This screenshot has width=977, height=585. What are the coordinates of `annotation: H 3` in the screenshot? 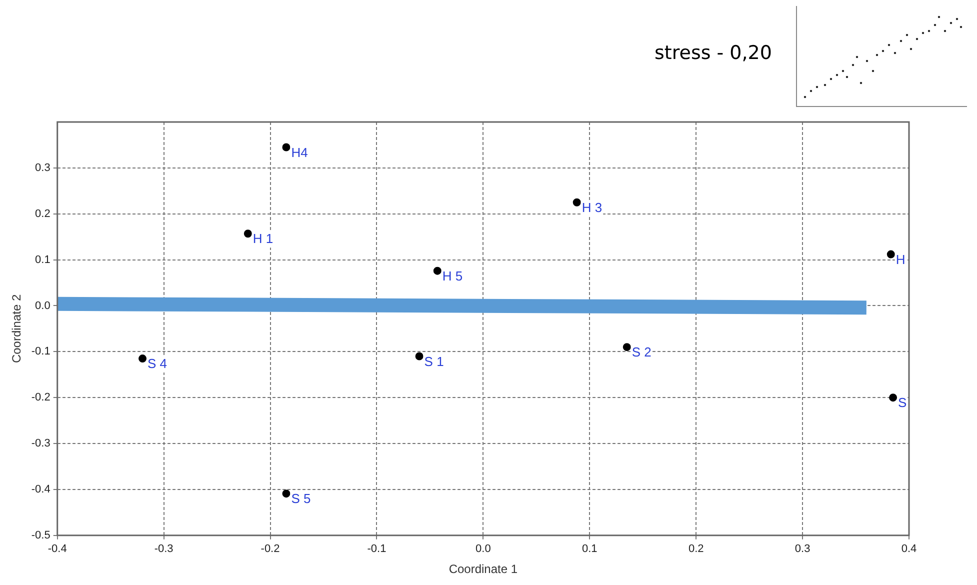 It's located at (592, 207).